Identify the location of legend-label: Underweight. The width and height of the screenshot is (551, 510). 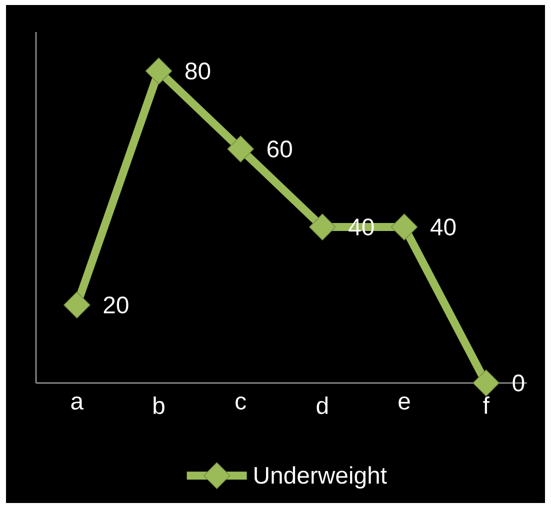
(320, 477).